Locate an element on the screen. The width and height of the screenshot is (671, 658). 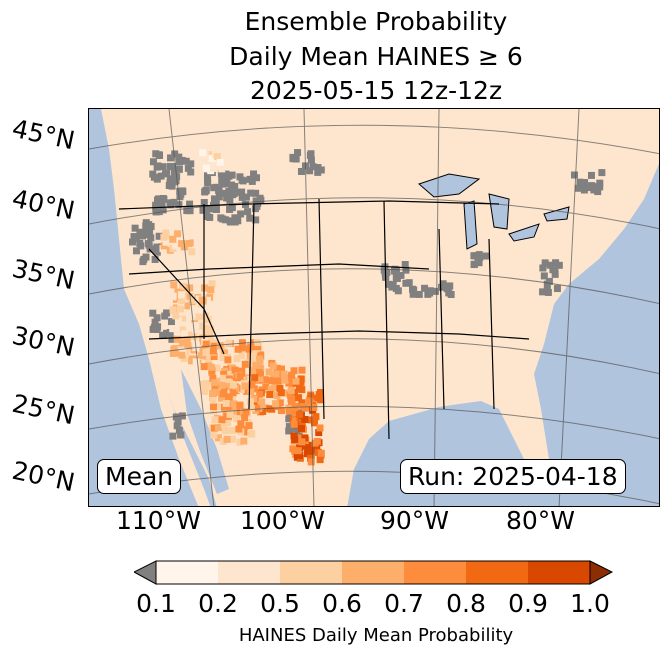
lat-label-45: 45°N is located at coordinates (43, 134).